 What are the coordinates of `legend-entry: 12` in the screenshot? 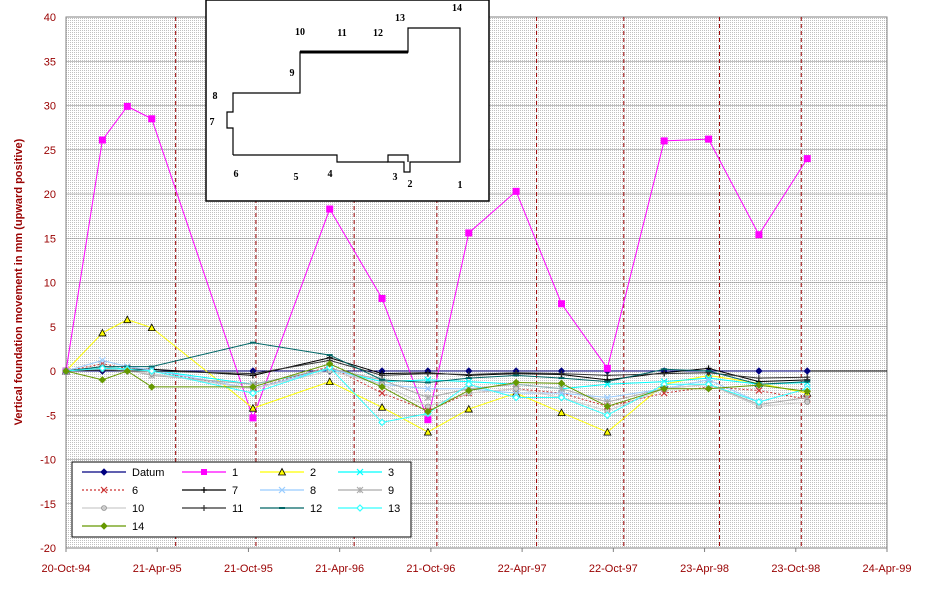 It's located at (291, 509).